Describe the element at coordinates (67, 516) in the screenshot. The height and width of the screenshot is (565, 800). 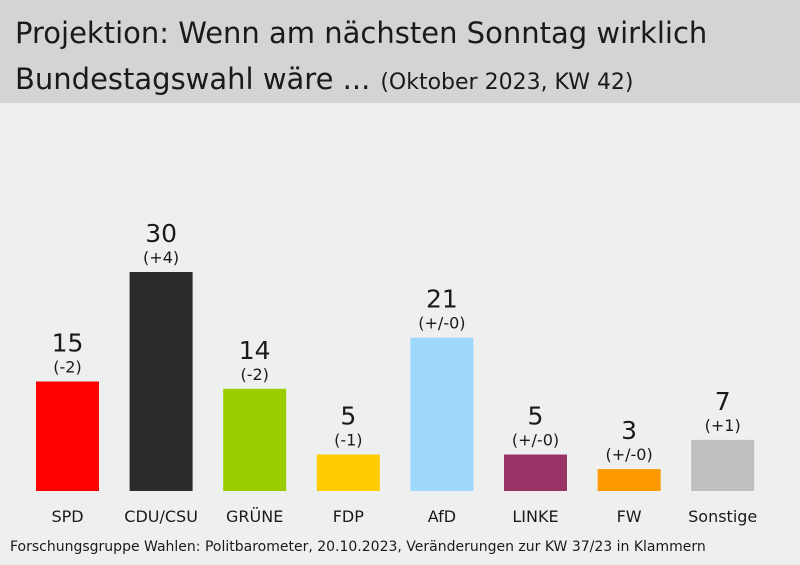
I see `category-label: SPD` at that location.